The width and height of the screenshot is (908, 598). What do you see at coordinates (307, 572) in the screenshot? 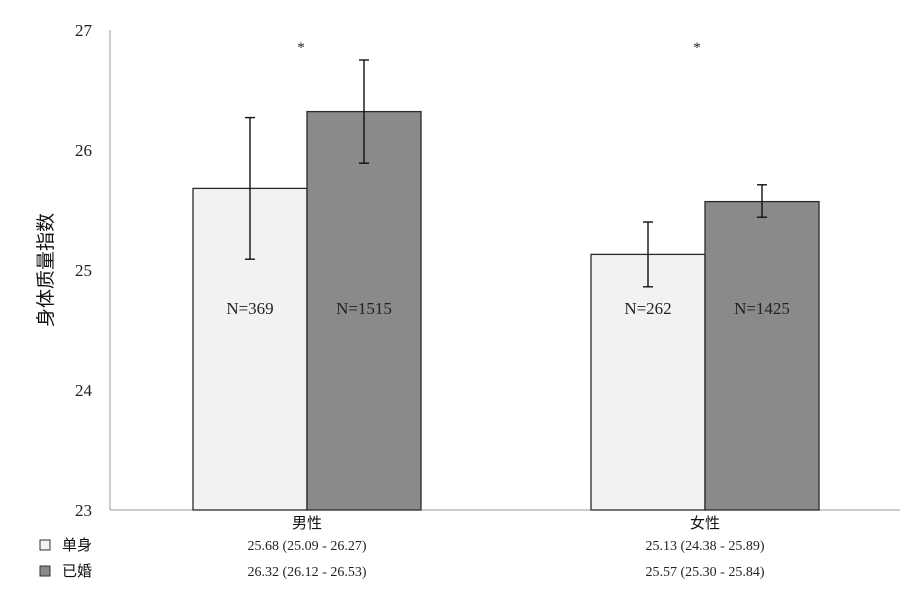
I see `table-cell: 26.32 (26.12 - 26.53)` at bounding box center [307, 572].